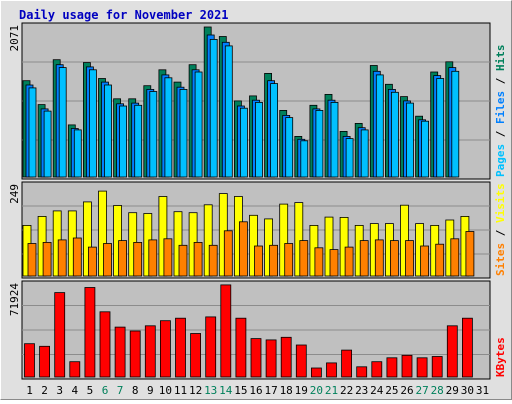  I want to click on side-legend-visits: Sites / Visits, so click(500, 229).